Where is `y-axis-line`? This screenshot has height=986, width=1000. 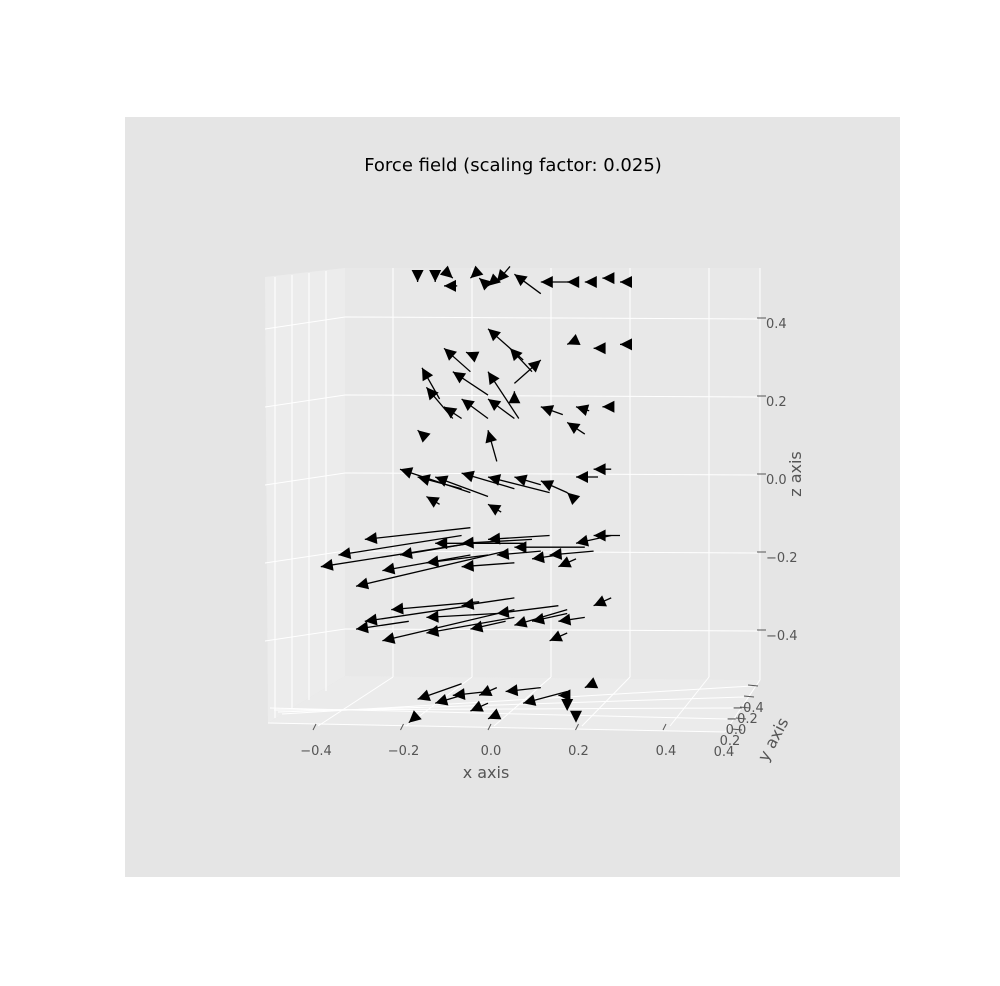 y-axis-line is located at coordinates (742, 706).